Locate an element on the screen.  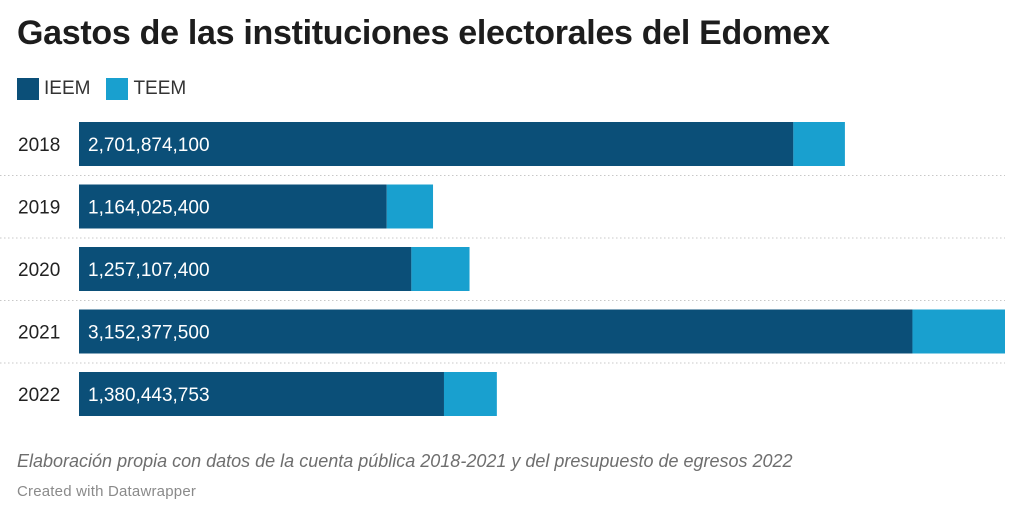
year-label-2018: 2018 is located at coordinates (39, 145).